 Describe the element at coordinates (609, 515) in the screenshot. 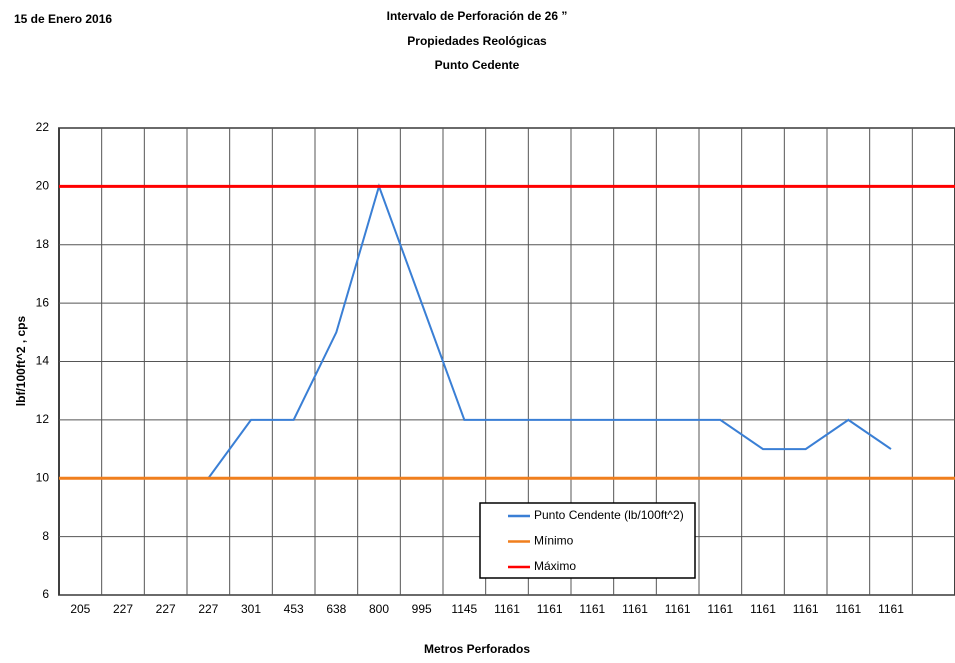

I see `legend-label: Punto Cendente (lb/100ft^2)` at that location.